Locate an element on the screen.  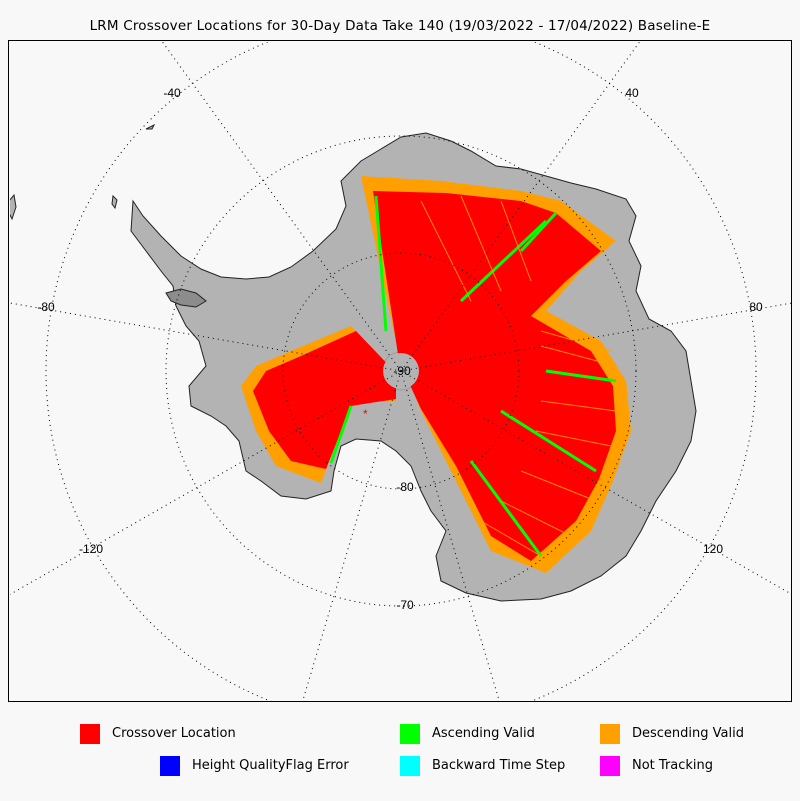
lat-label-70: -70 is located at coordinates (405, 605).